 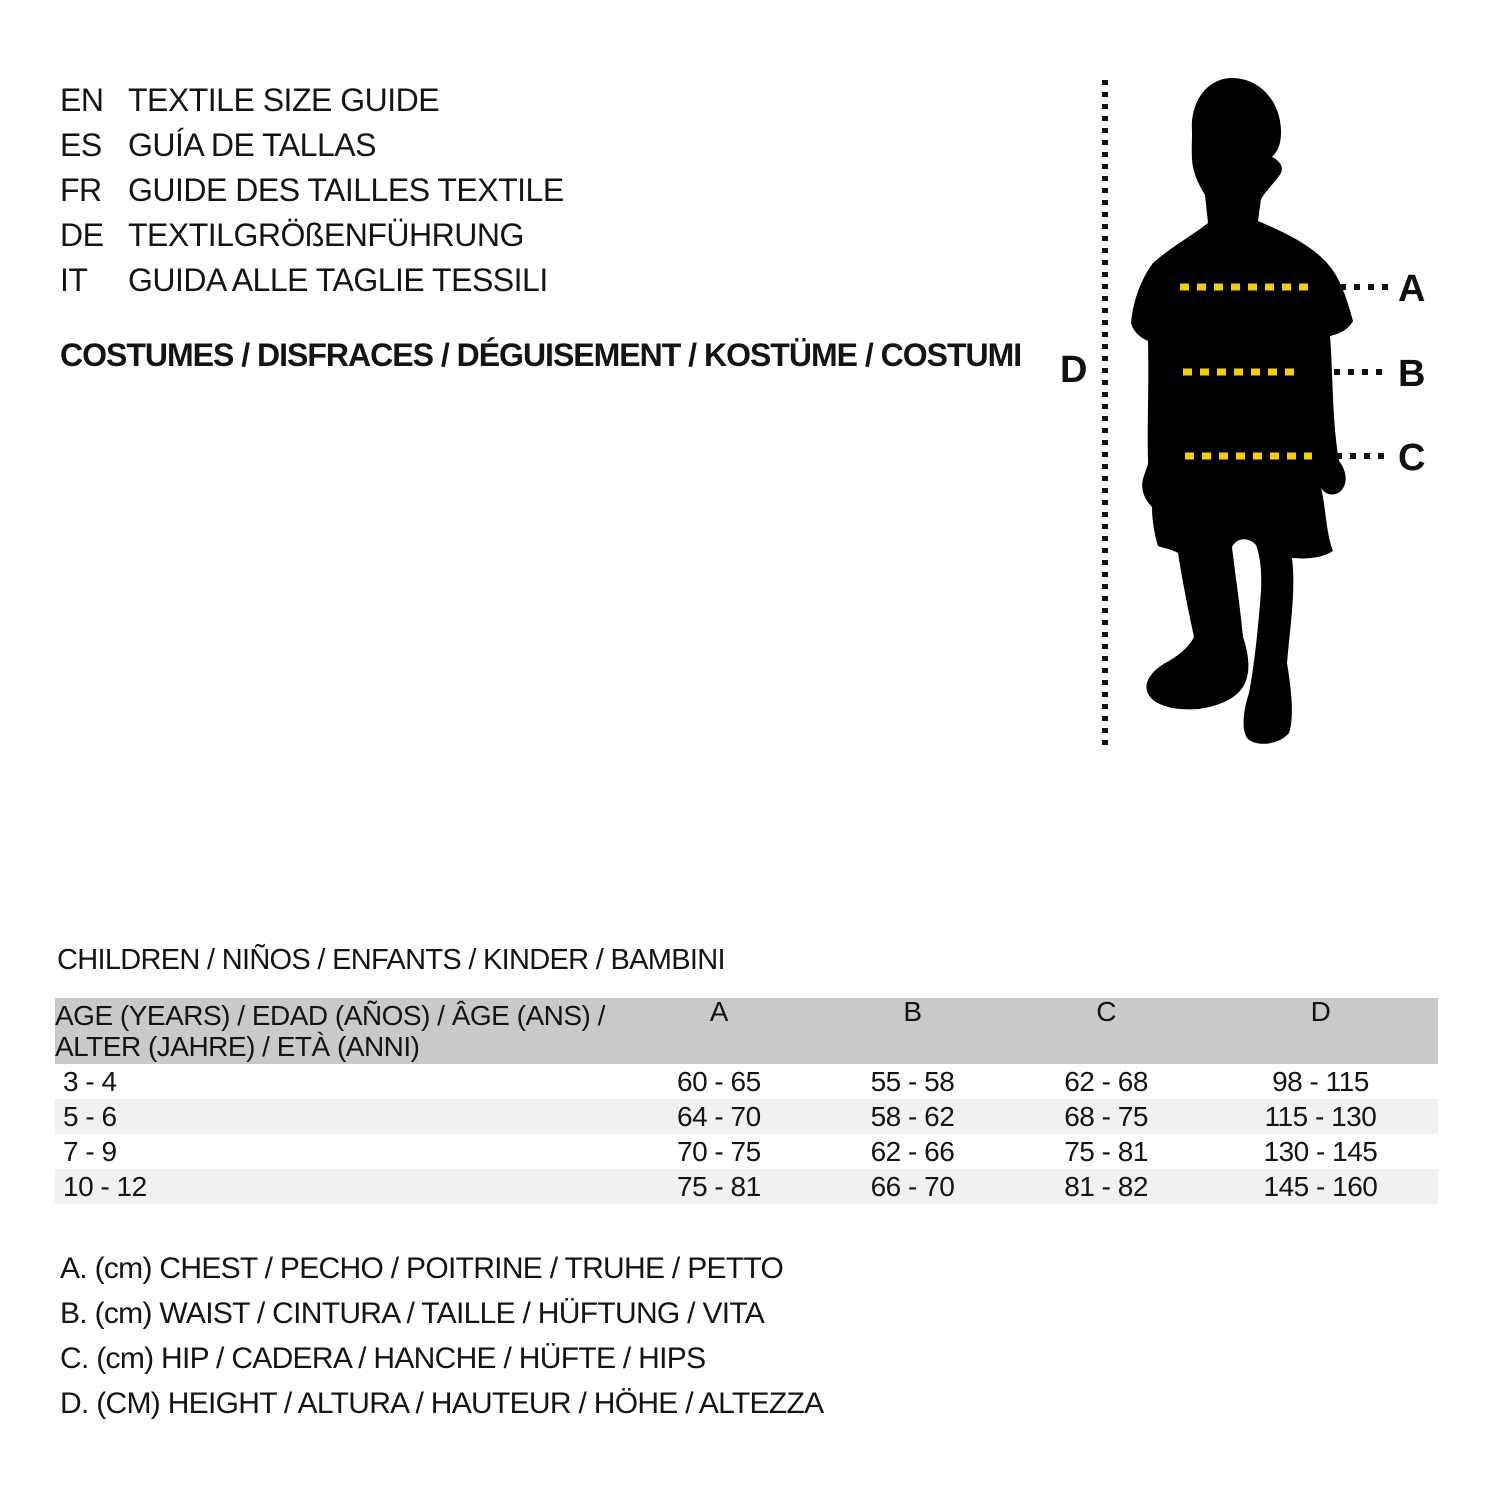 I want to click on column-header-b: B, so click(x=912, y=1011).